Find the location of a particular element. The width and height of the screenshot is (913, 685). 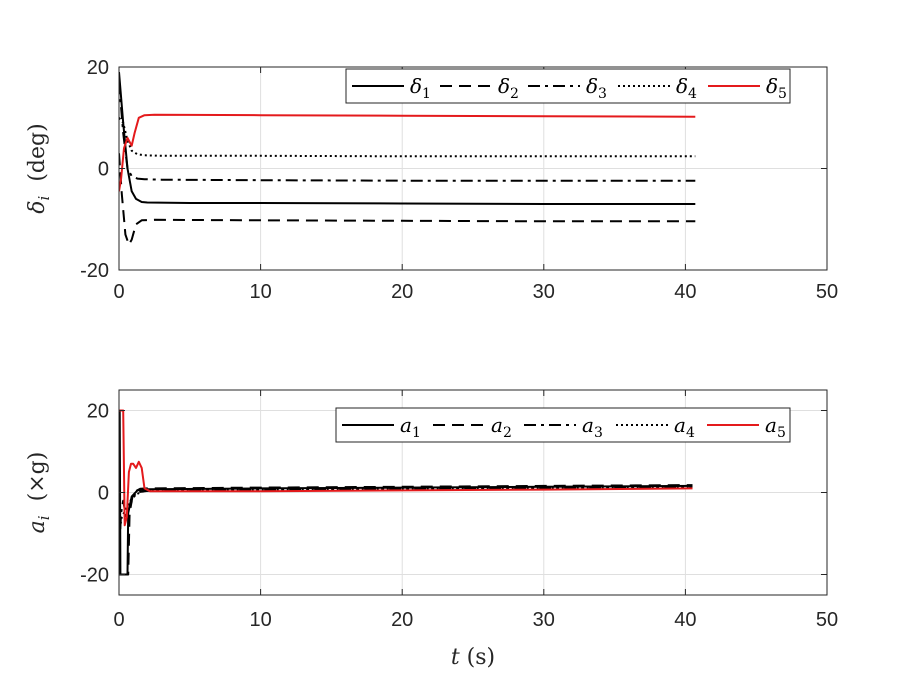

legend-label-a1: a1 is located at coordinates (410, 427).